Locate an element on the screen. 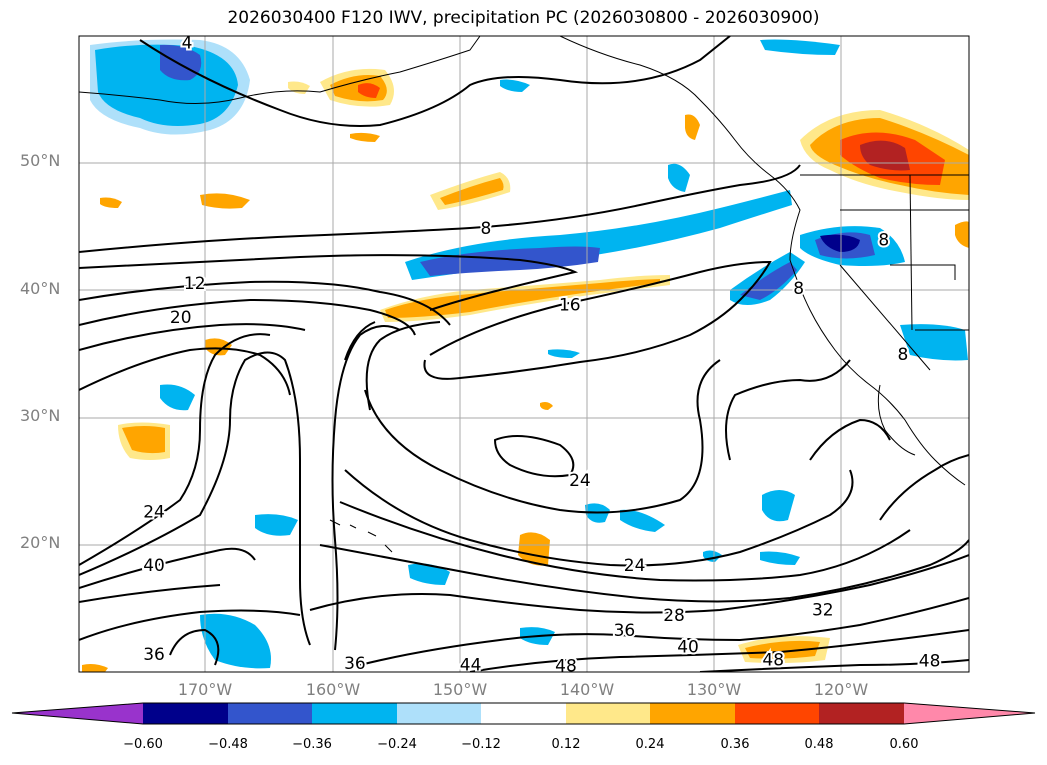 The width and height of the screenshot is (1047, 765). colorbar-tick: −0.48 is located at coordinates (228, 744).